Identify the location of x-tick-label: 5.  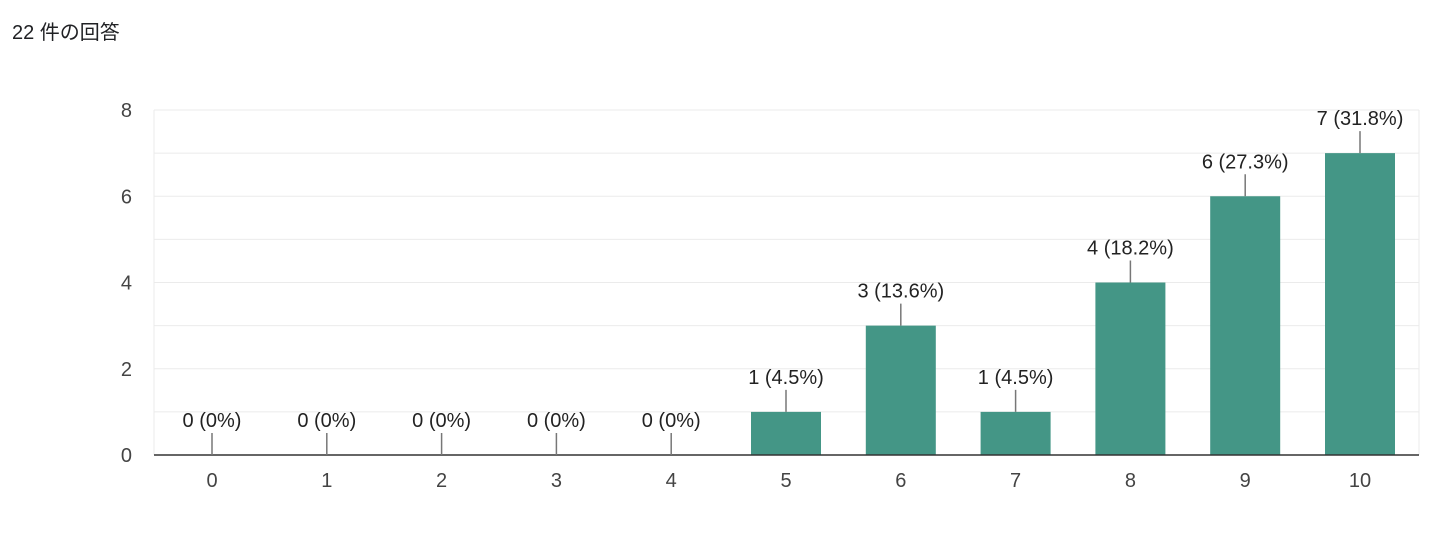
(785, 481).